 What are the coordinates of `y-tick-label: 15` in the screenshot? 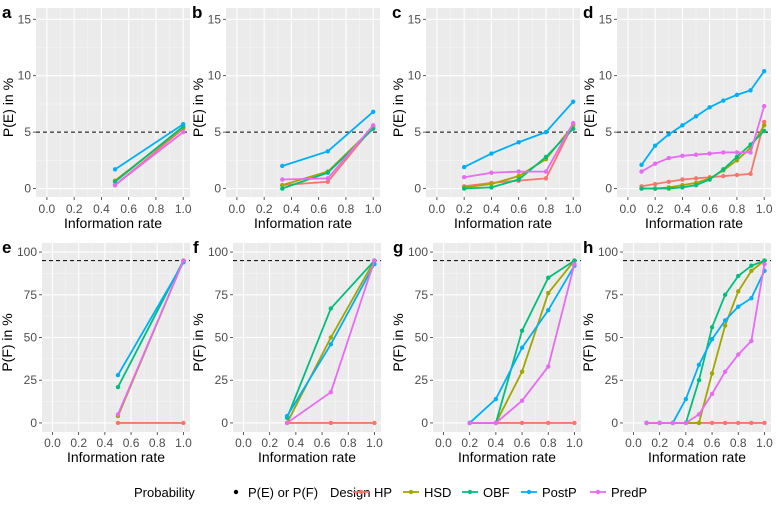 It's located at (215, 19).